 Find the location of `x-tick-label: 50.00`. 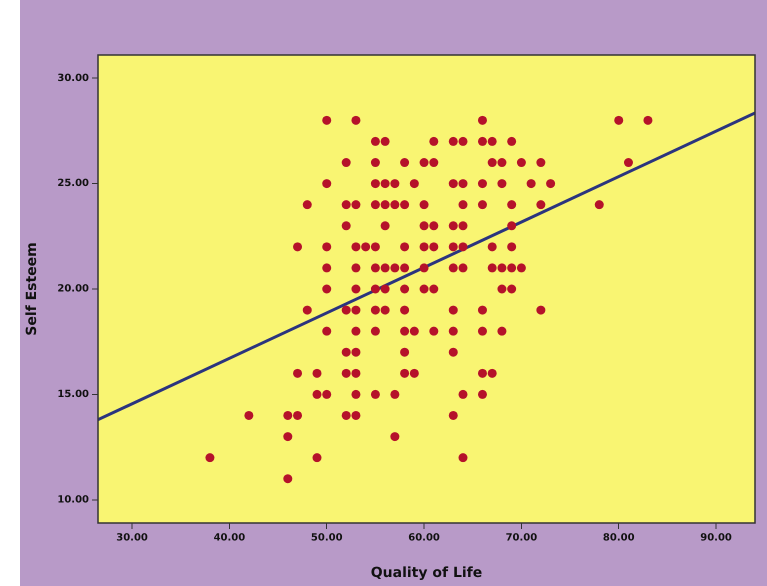

x-tick-label: 50.00 is located at coordinates (326, 538).